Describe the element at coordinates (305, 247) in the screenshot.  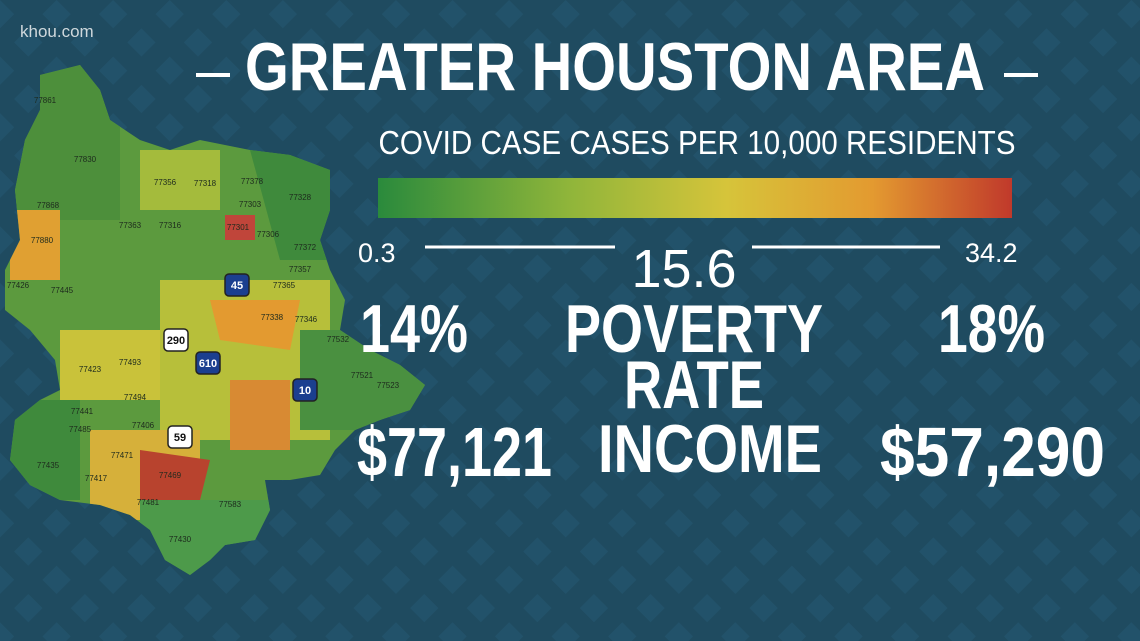
I see `zip-label: 77372` at that location.